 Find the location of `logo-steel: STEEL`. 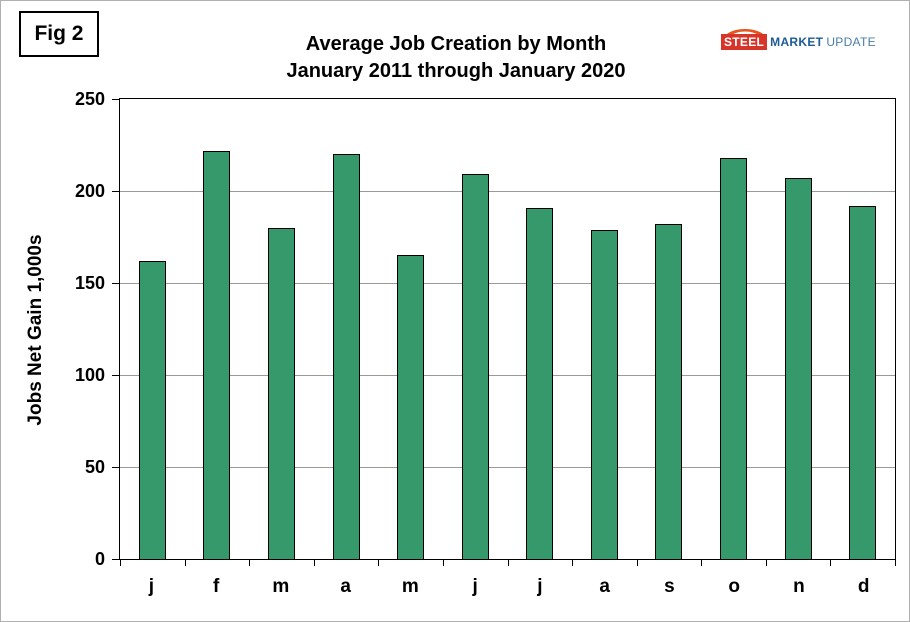

logo-steel: STEEL is located at coordinates (744, 42).